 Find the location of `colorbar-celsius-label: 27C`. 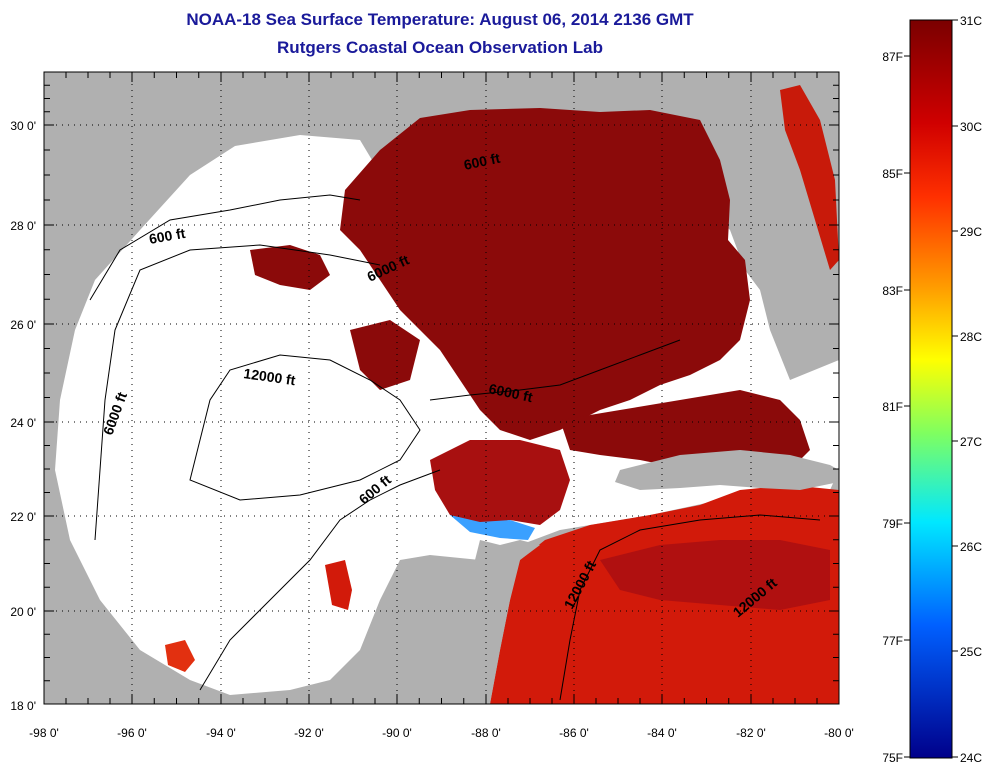

colorbar-celsius-label: 27C is located at coordinates (971, 442).